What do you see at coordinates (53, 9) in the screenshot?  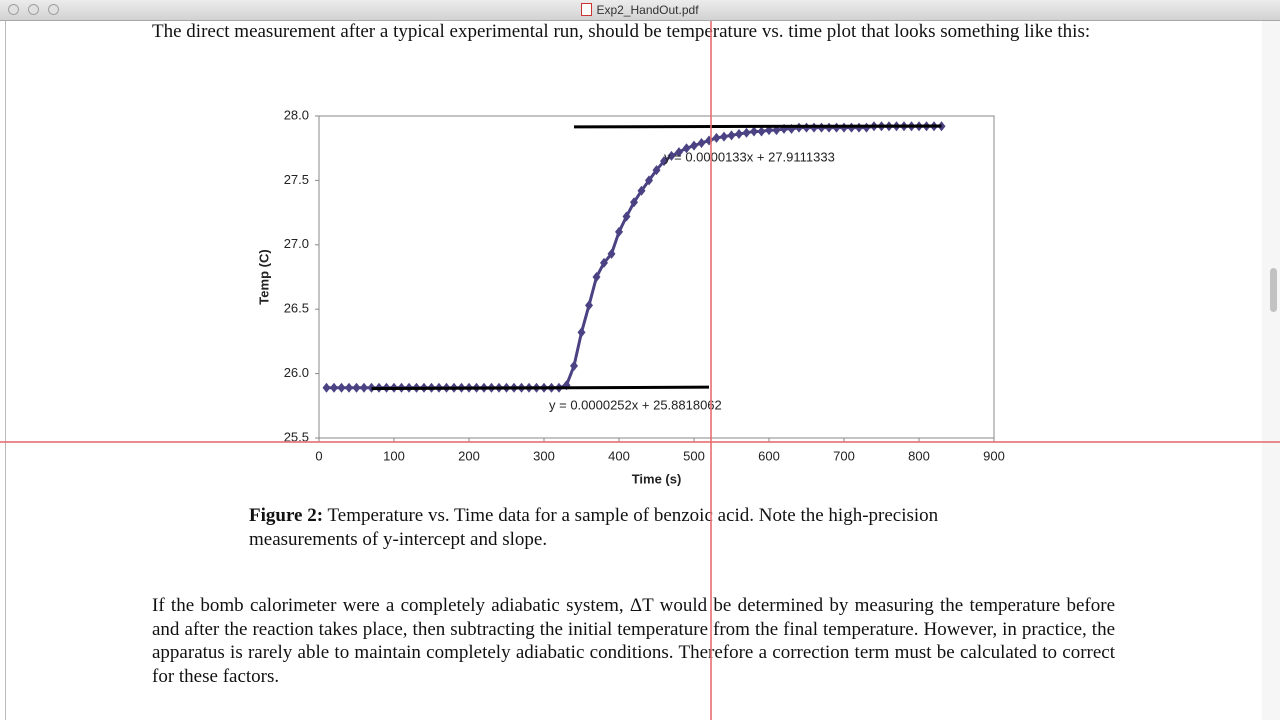 I see `zoom-button` at bounding box center [53, 9].